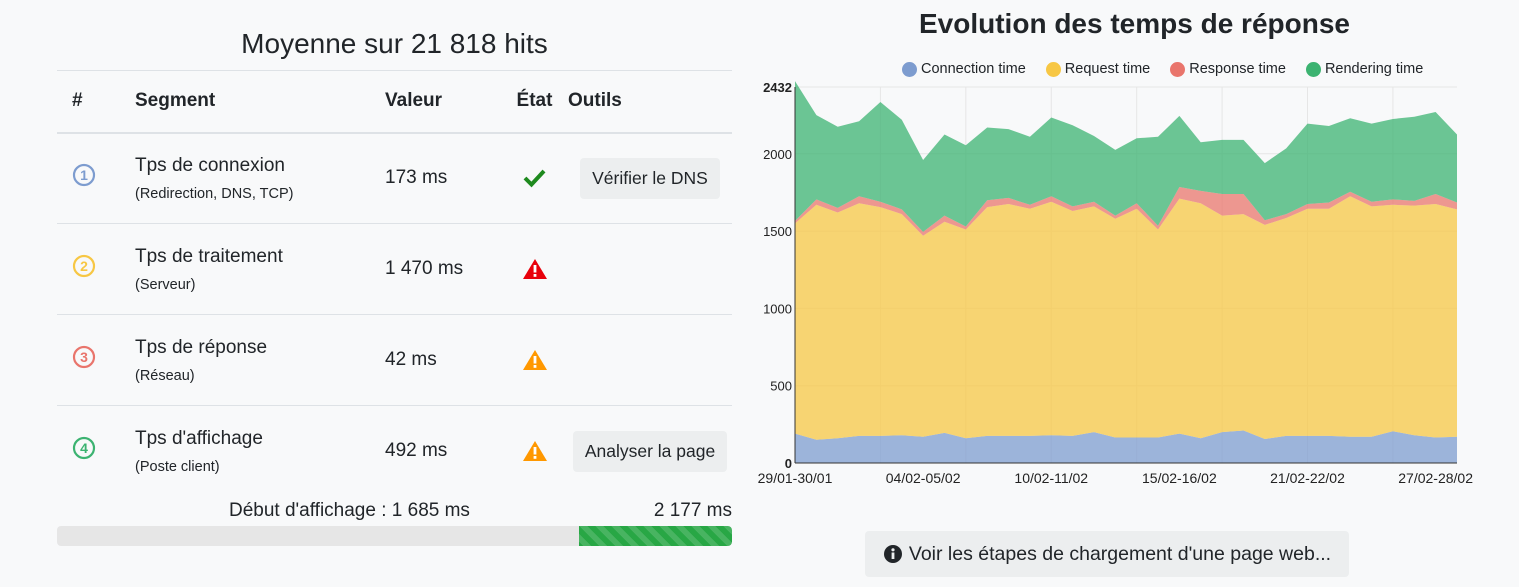 This screenshot has width=1519, height=587. I want to click on svg-text: 1, so click(84, 175).